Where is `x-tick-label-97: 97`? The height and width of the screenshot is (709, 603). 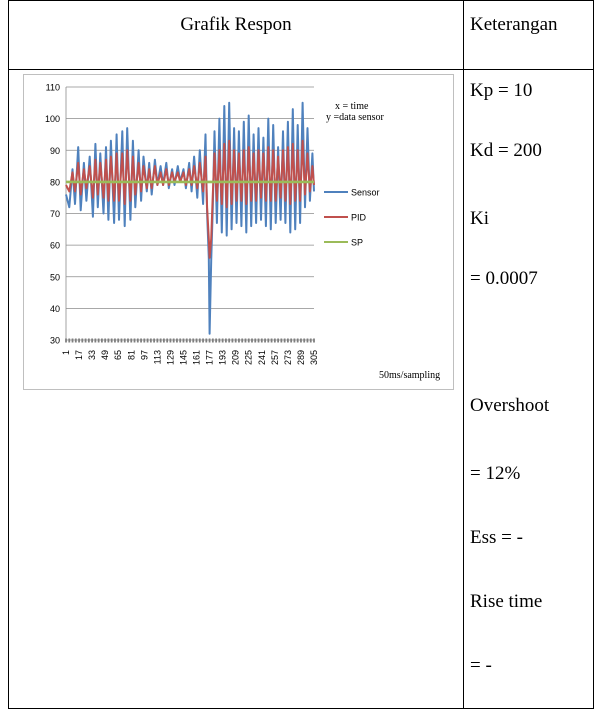
x-tick-label-97: 97 is located at coordinates (144, 355).